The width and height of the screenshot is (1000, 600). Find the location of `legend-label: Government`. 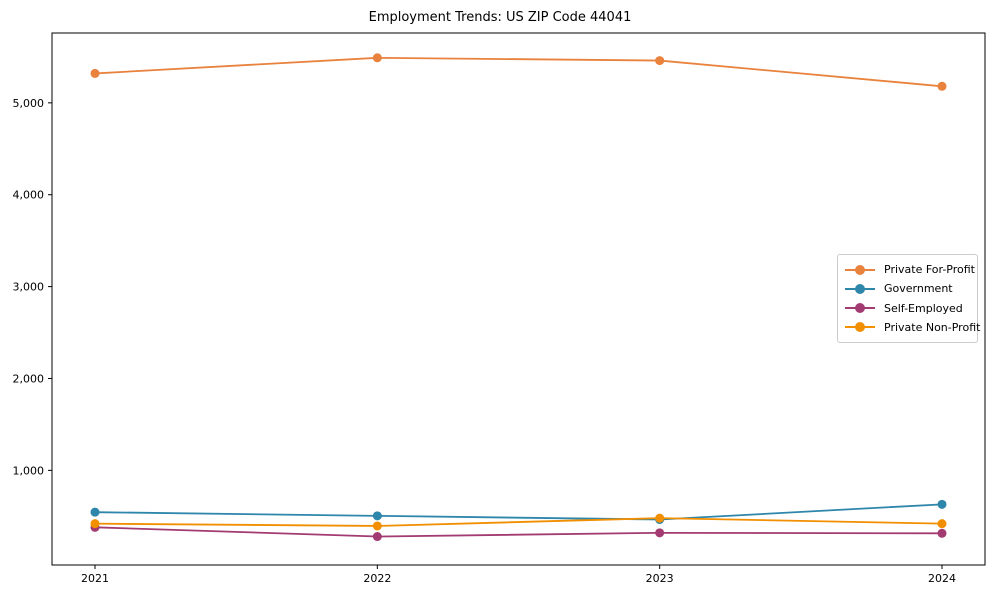

legend-label: Government is located at coordinates (918, 289).